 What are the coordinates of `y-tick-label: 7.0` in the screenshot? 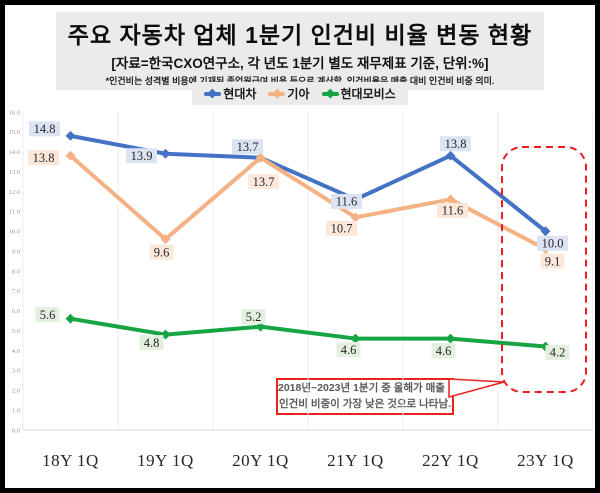 It's located at (16, 291).